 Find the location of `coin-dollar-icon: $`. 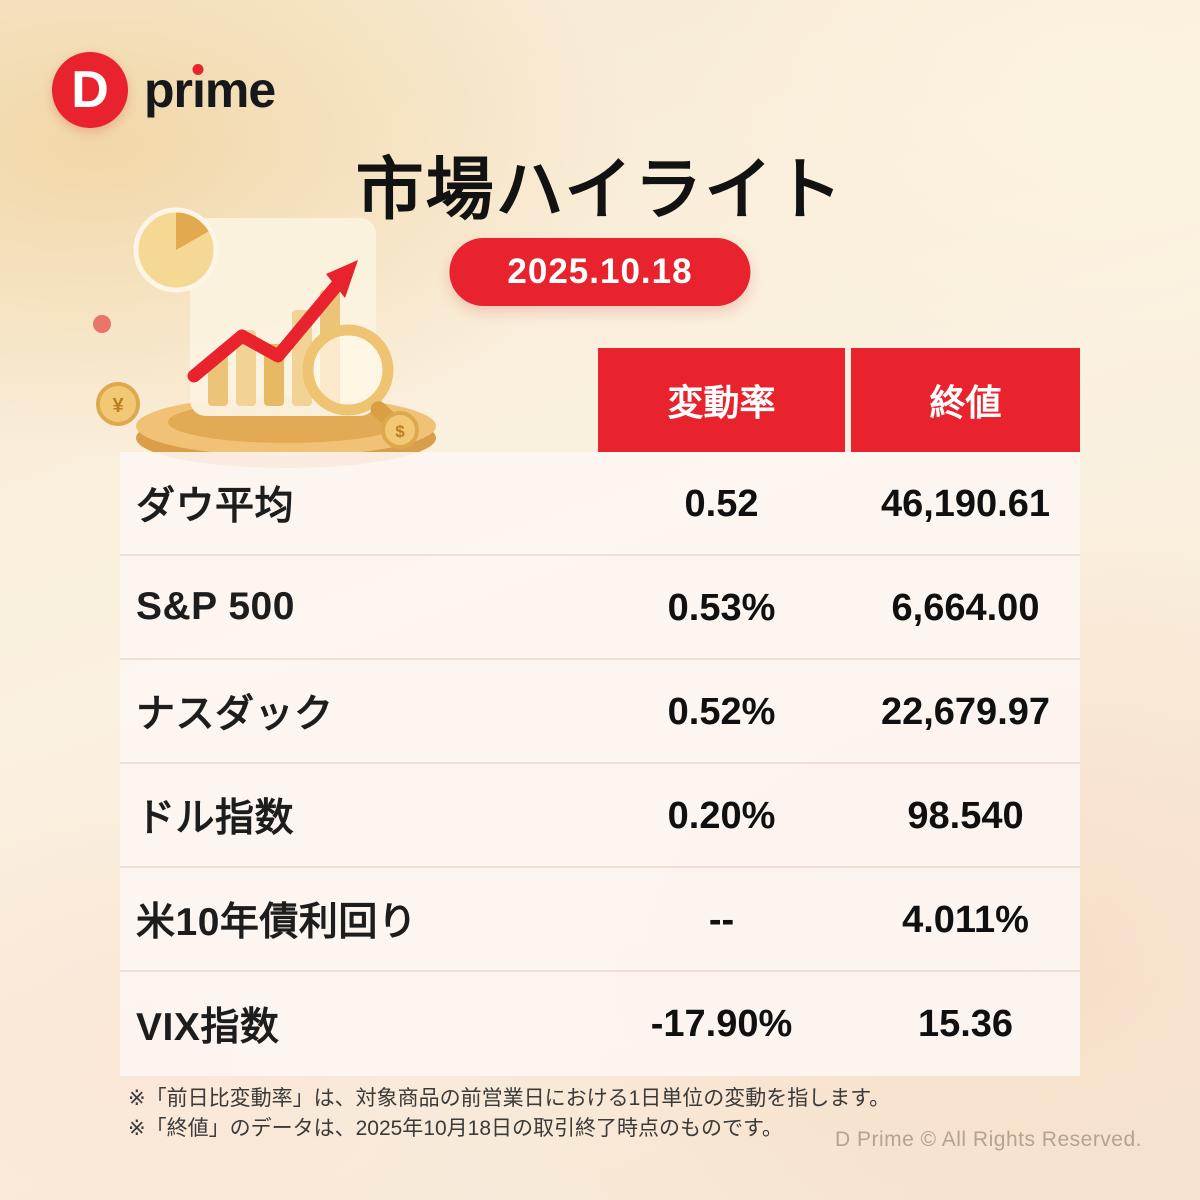

coin-dollar-icon: $ is located at coordinates (400, 430).